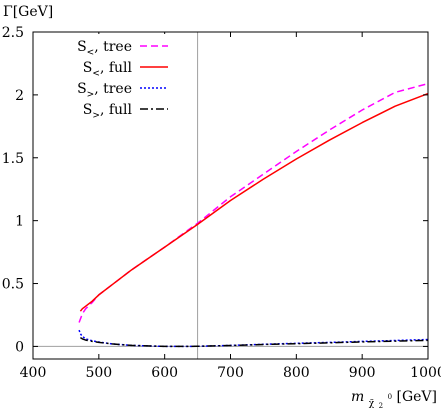  I want to click on x-tick-label: 900, so click(362, 373).